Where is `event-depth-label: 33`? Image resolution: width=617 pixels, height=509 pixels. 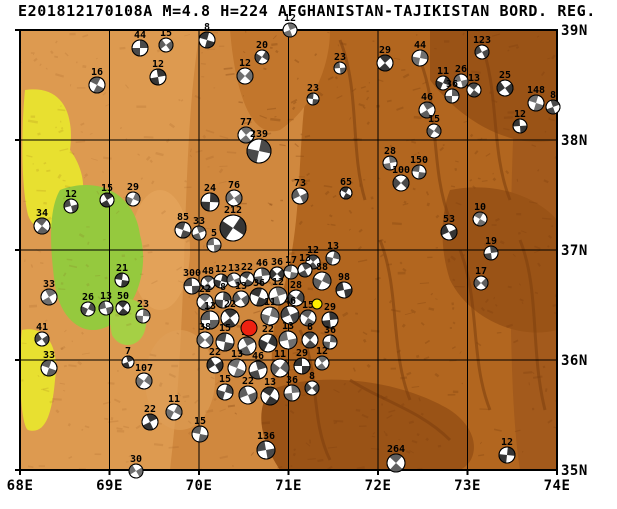 event-depth-label: 33 is located at coordinates (49, 355).